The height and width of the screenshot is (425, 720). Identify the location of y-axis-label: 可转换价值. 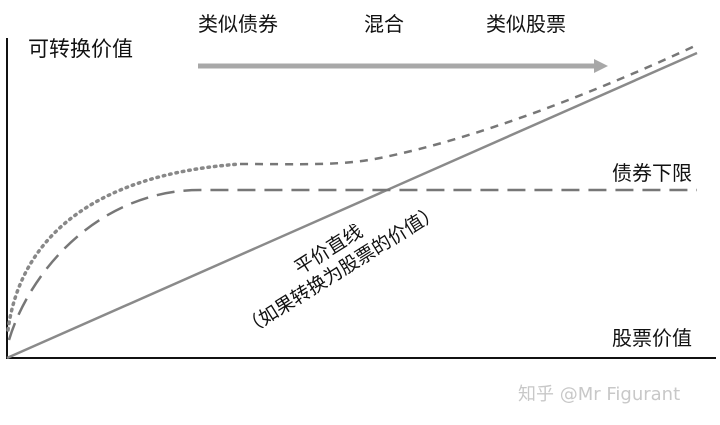
(80, 49).